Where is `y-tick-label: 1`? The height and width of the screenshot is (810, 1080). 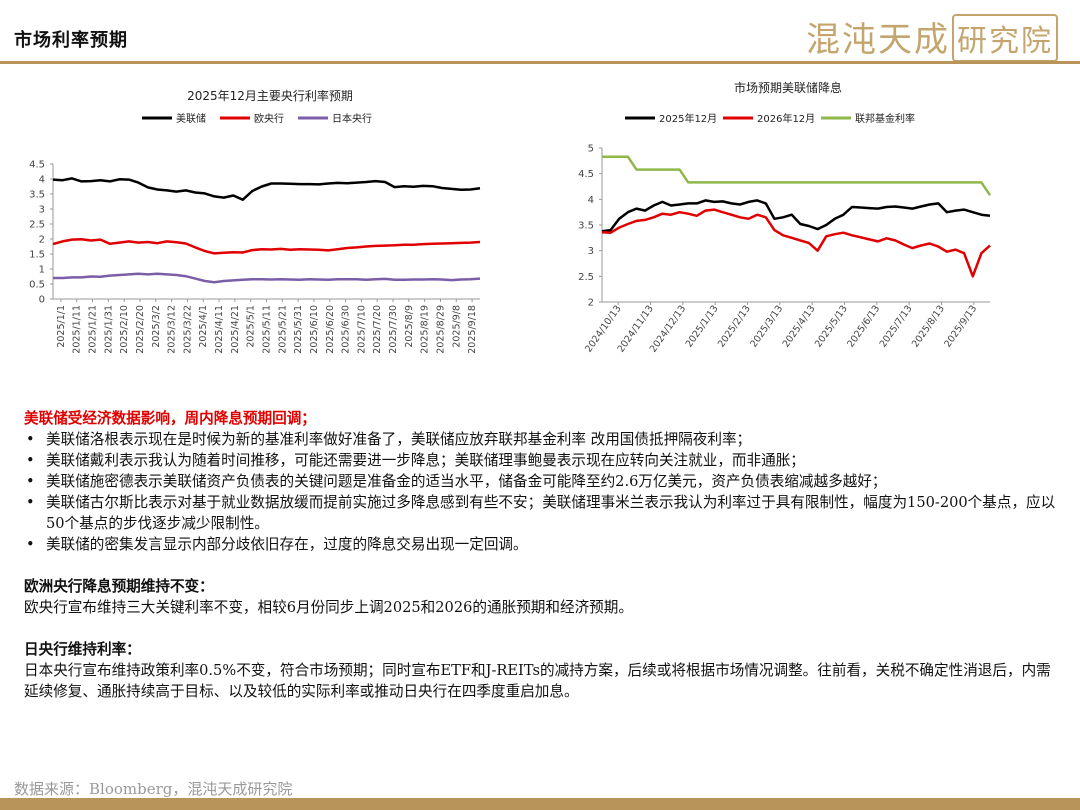 y-tick-label: 1 is located at coordinates (42, 270).